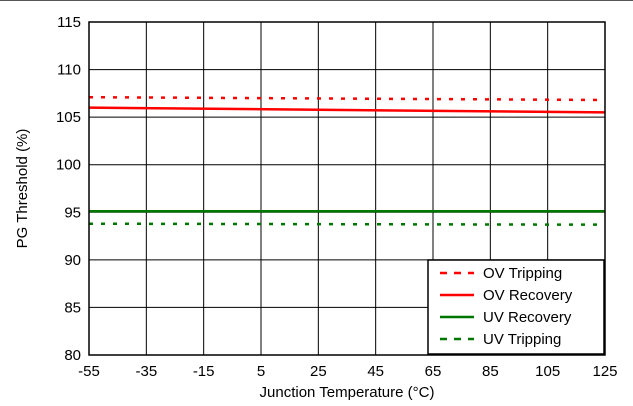 The image size is (633, 406). What do you see at coordinates (69, 70) in the screenshot?
I see `y-tick-label: 110` at bounding box center [69, 70].